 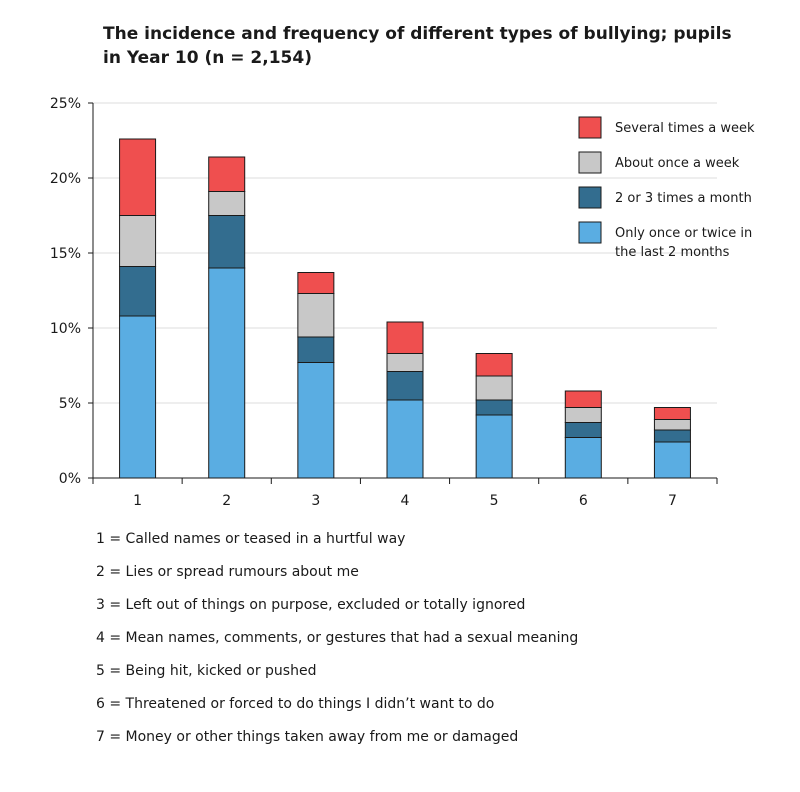 I want to click on y-tick-label: 0%, so click(x=70, y=479).